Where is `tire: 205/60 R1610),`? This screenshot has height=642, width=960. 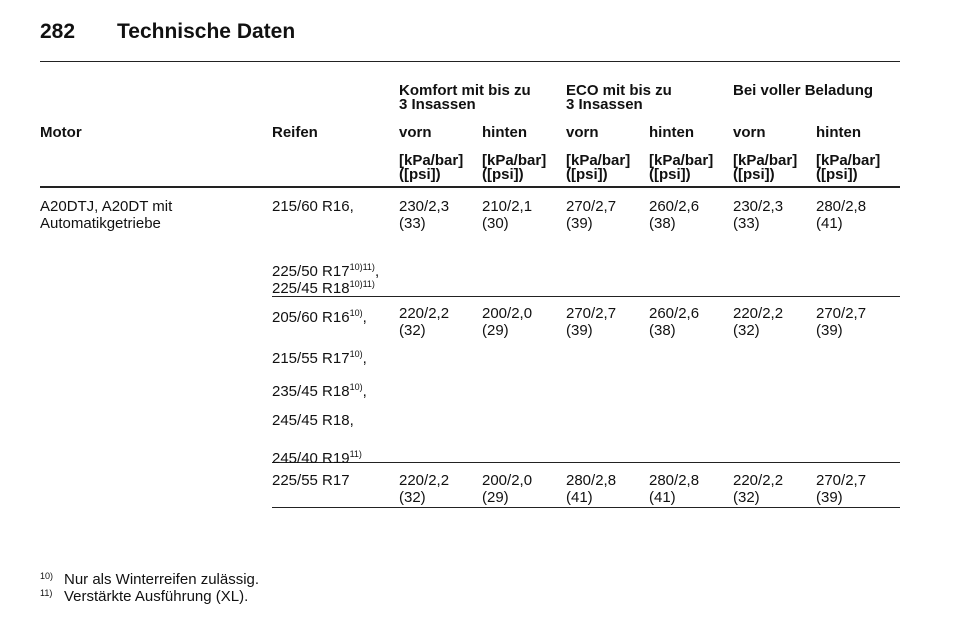
tire: 205/60 R1610), is located at coordinates (319, 315).